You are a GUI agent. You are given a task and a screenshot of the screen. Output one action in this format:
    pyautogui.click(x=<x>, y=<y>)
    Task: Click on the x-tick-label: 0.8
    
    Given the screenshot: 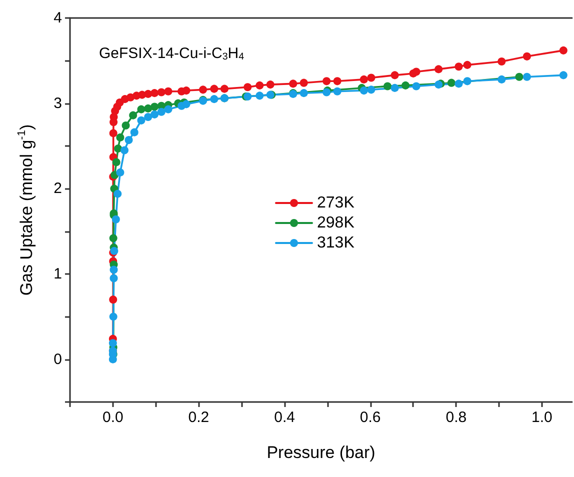 What is the action you would take?
    pyautogui.click(x=456, y=417)
    